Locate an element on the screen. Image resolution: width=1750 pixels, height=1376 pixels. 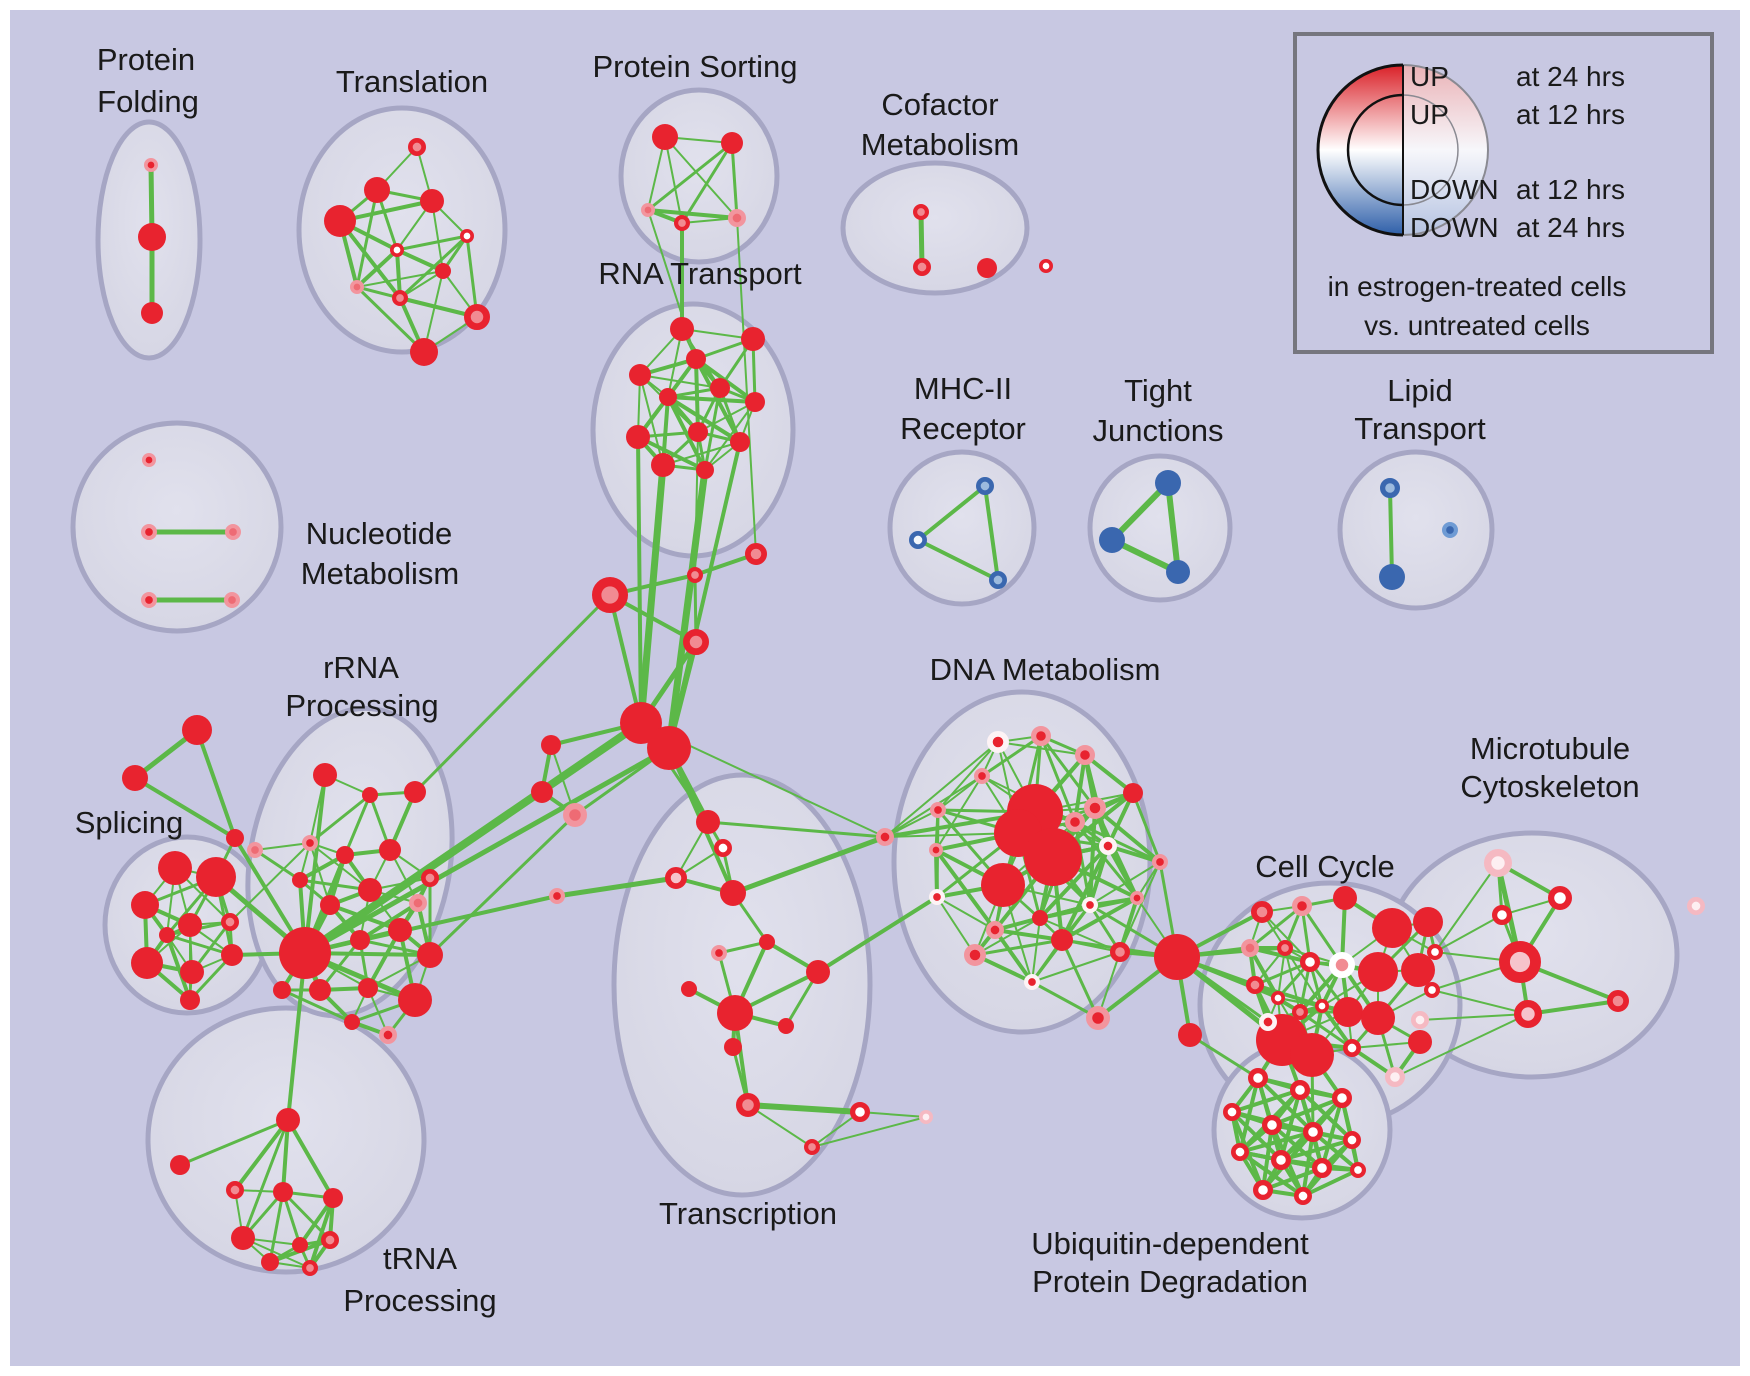
node-cm4 is located at coordinates (1045, 266).